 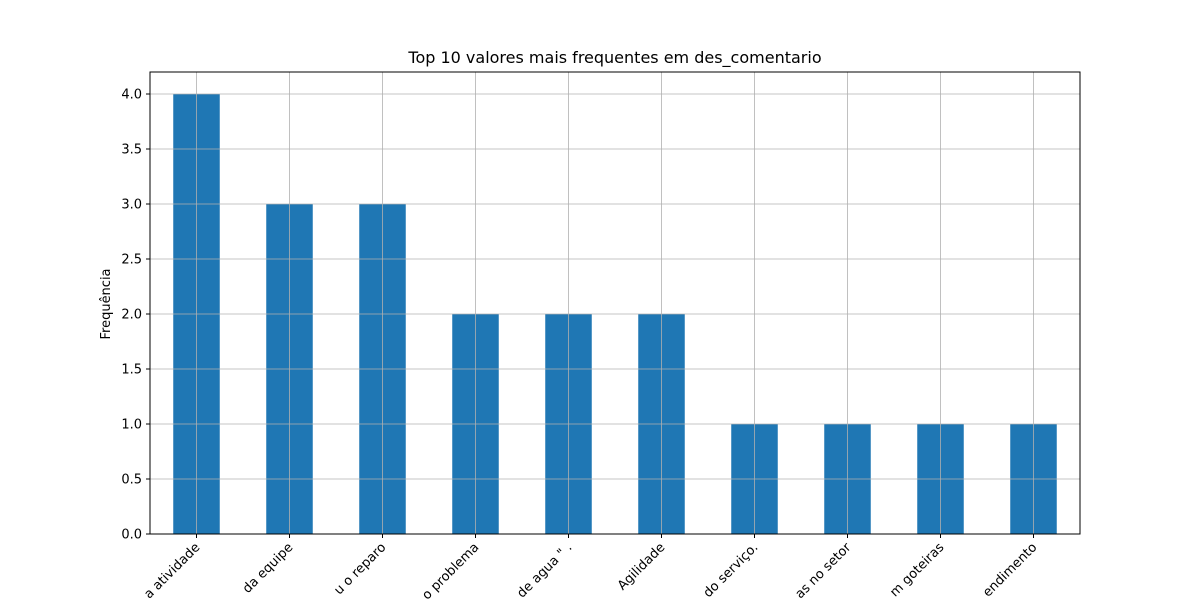 I want to click on x-tick-label: de agua " ., so click(x=544, y=570).